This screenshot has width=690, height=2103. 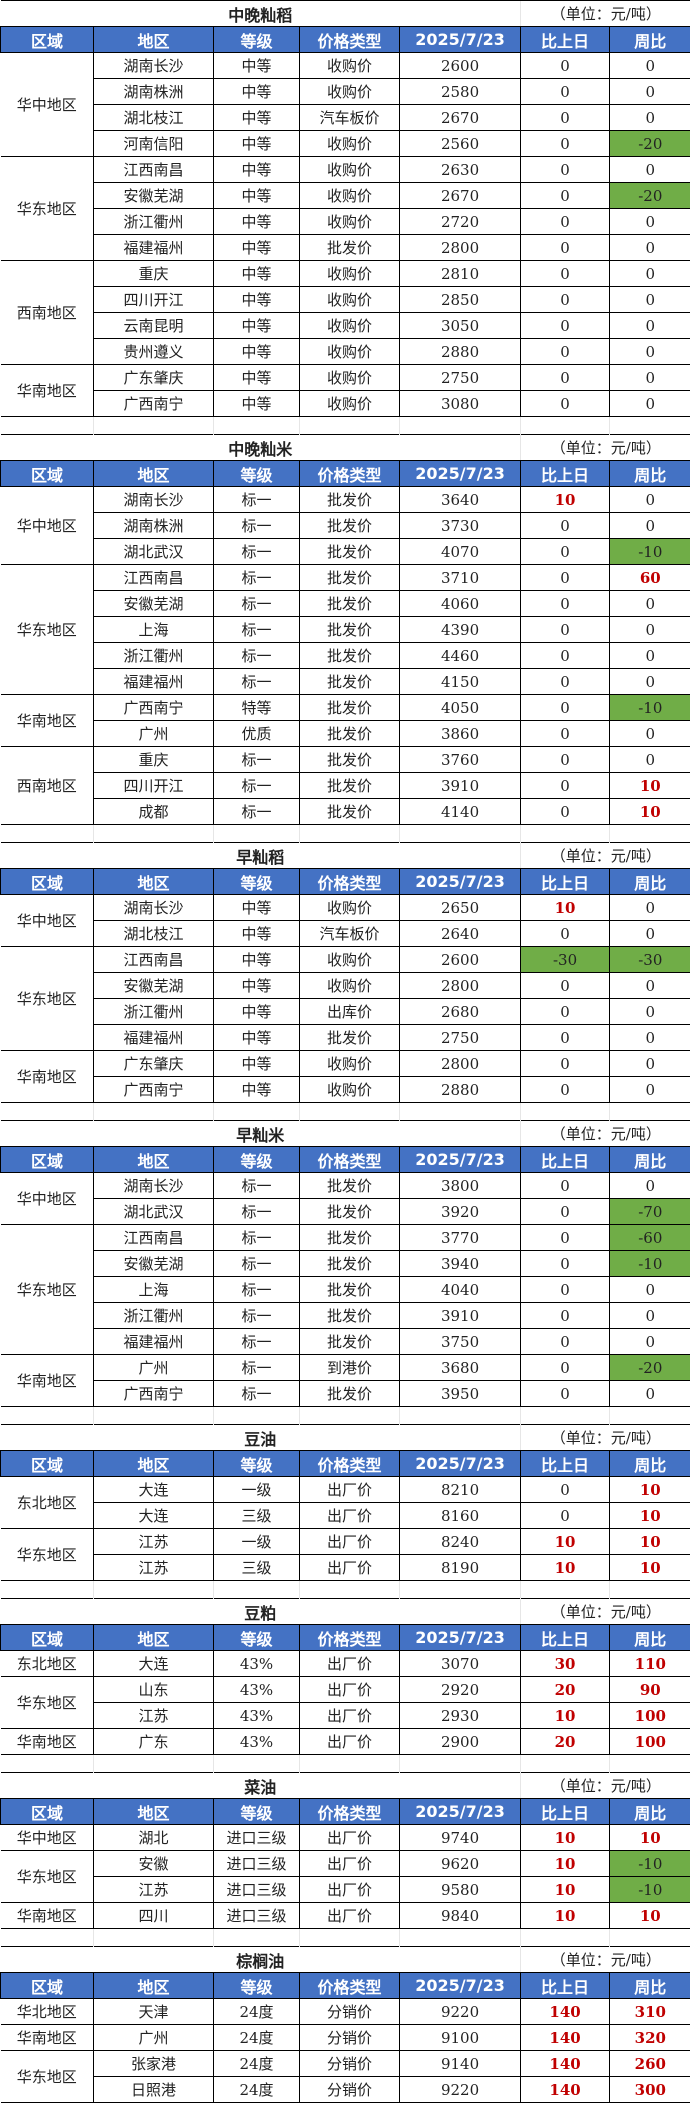 What do you see at coordinates (154, 2038) in the screenshot?
I see `area-cell: 广州` at bounding box center [154, 2038].